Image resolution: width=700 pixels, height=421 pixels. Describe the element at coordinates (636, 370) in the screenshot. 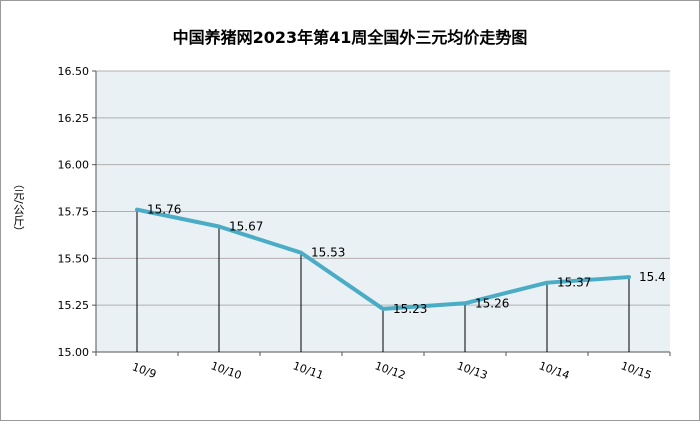

I see `x-tick-label: 10/15` at that location.